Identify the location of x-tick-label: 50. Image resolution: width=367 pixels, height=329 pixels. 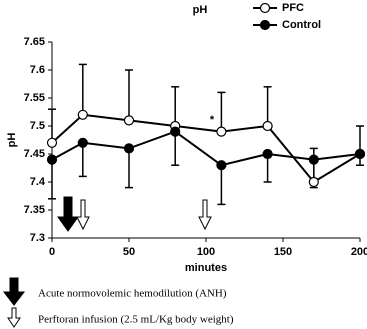
(129, 252).